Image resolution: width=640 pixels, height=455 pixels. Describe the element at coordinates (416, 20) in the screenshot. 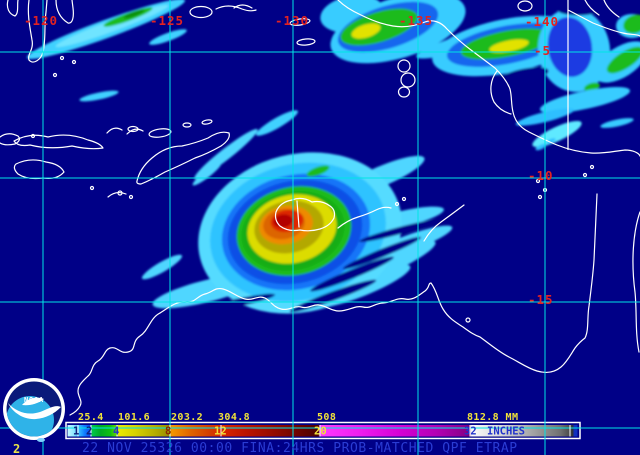

I see `longitude-label: -135` at that location.